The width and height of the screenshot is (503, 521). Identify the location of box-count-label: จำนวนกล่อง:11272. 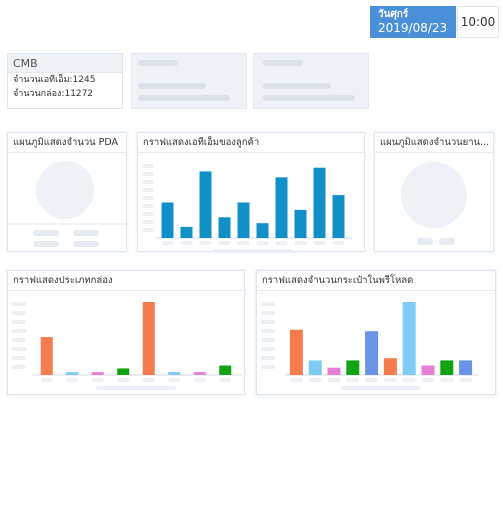
(53, 94).